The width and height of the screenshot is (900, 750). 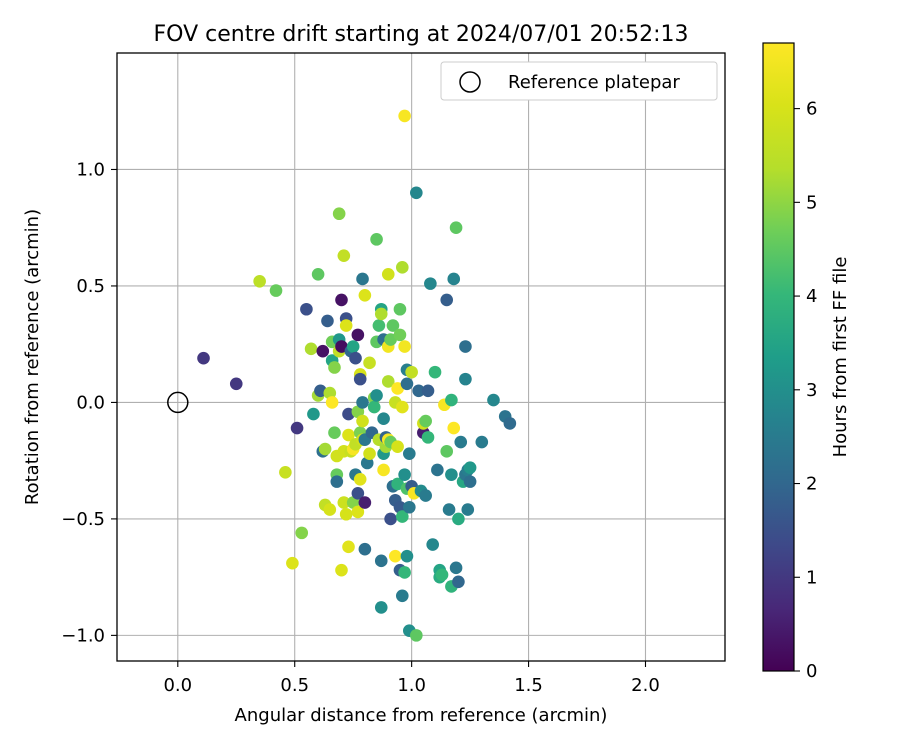 What do you see at coordinates (83, 519) in the screenshot?
I see `y-tick-label: −0.5` at bounding box center [83, 519].